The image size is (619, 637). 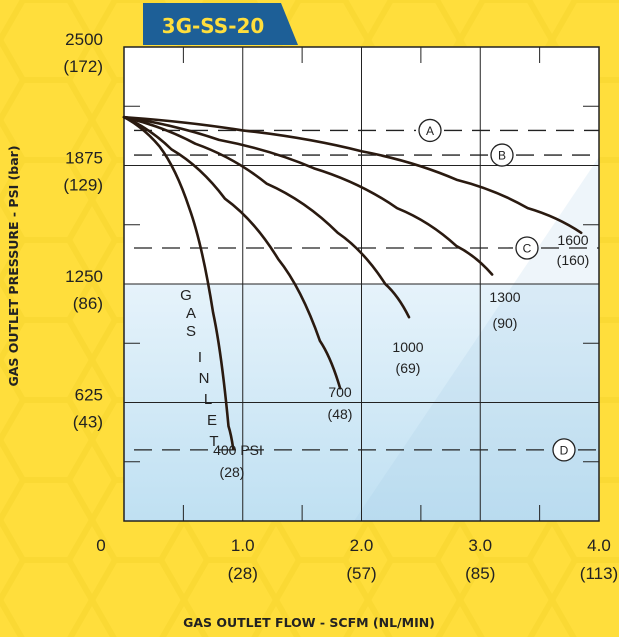 I want to click on reference-marker-label: A, so click(x=430, y=131).